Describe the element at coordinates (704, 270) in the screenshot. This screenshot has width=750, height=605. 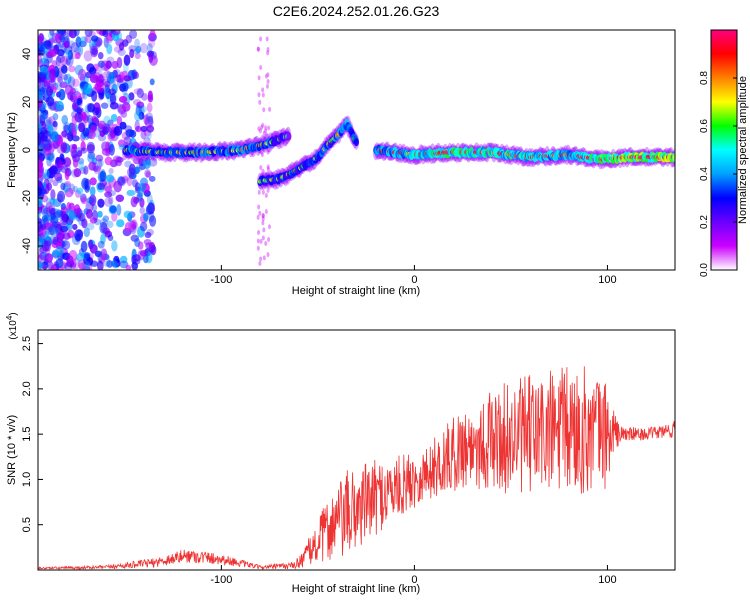
I see `colorbar-tick-label: 0.0` at that location.